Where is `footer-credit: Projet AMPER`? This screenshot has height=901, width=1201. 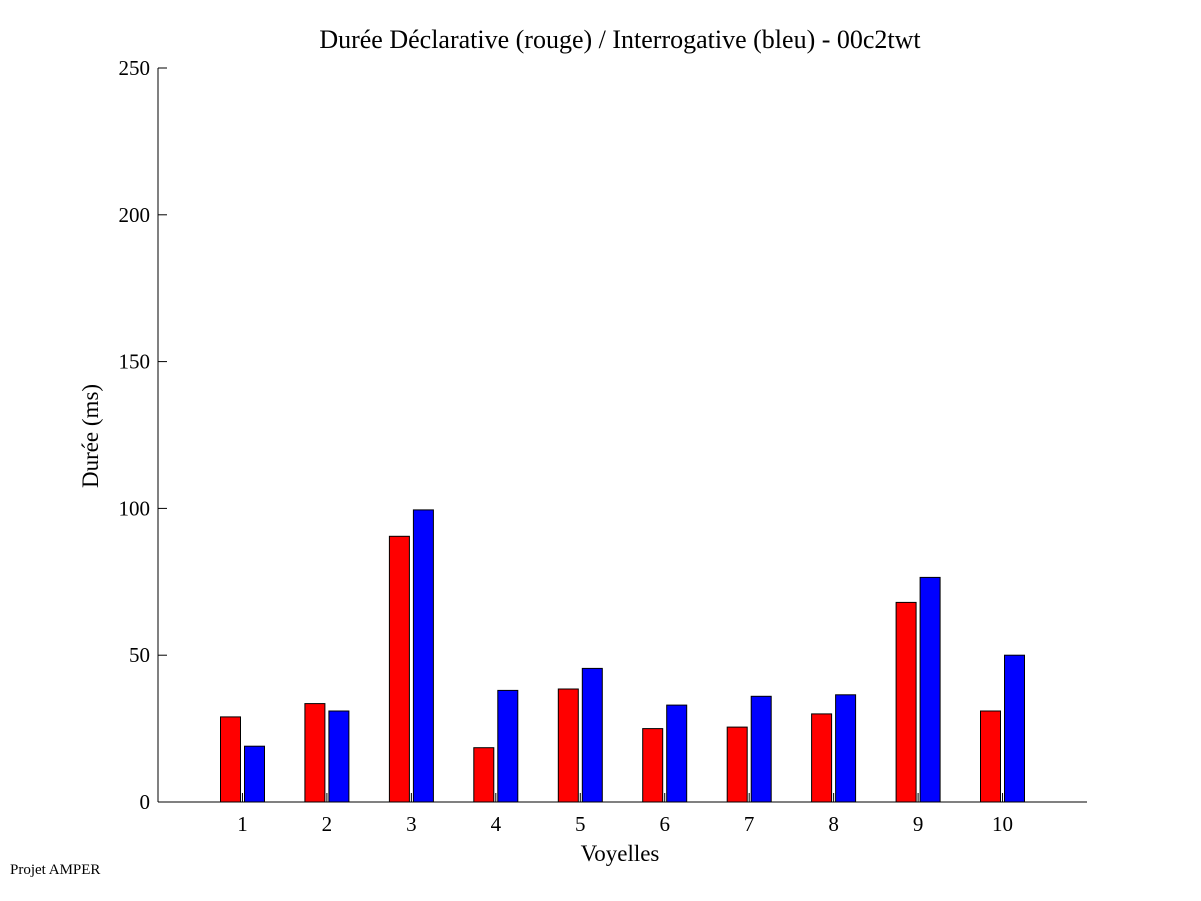
footer-credit: Projet AMPER is located at coordinates (55, 870).